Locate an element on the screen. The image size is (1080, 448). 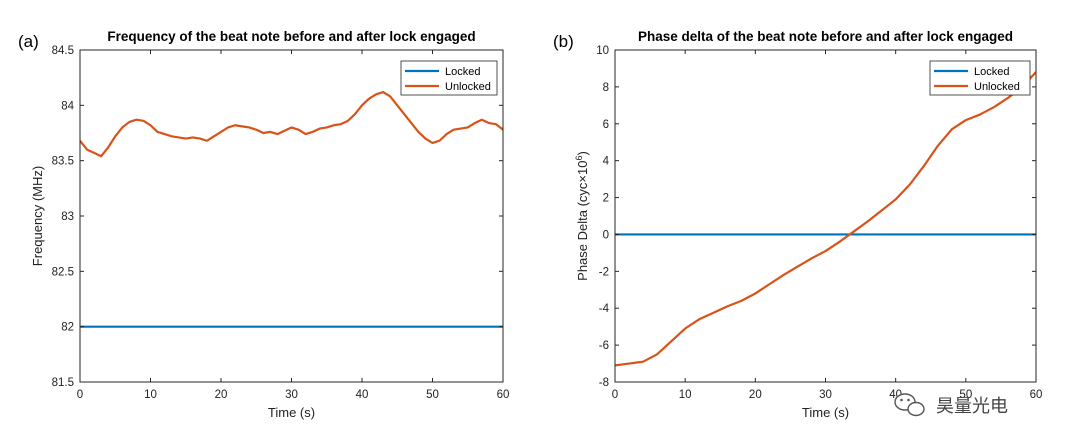
y-tick-label: 83.5 is located at coordinates (63, 162).